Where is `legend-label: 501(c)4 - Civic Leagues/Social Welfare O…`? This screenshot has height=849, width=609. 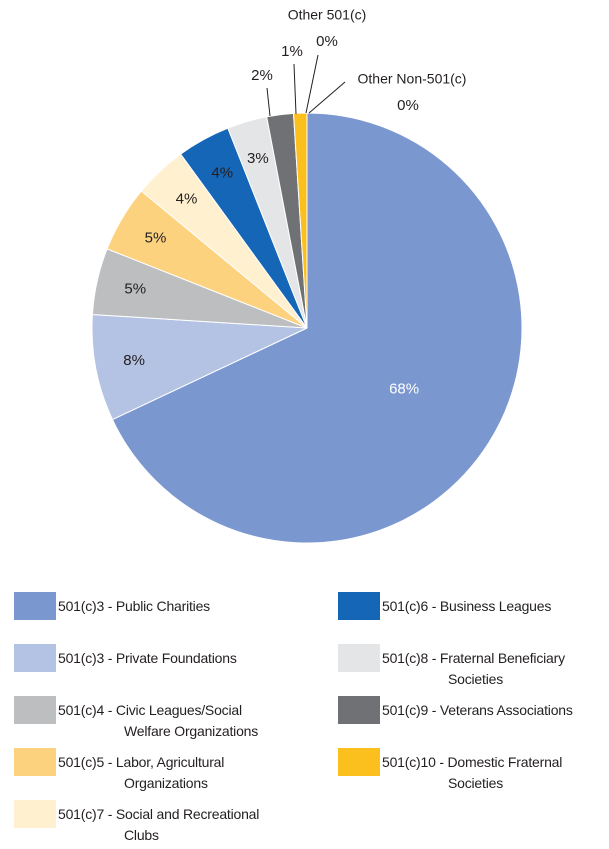 legend-label: 501(c)4 - Civic Leagues/Social Welfare O… is located at coordinates (158, 720).